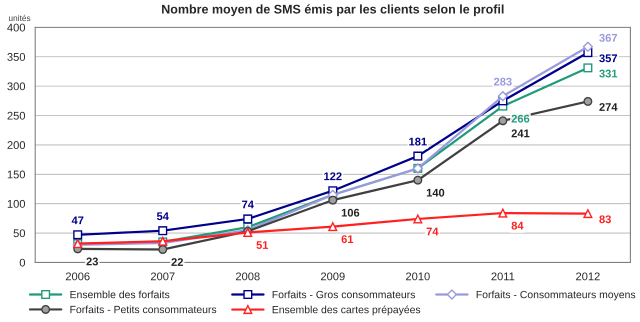 This screenshot has width=640, height=322. Describe the element at coordinates (333, 276) in the screenshot. I see `x-tick-label: 2009` at that location.